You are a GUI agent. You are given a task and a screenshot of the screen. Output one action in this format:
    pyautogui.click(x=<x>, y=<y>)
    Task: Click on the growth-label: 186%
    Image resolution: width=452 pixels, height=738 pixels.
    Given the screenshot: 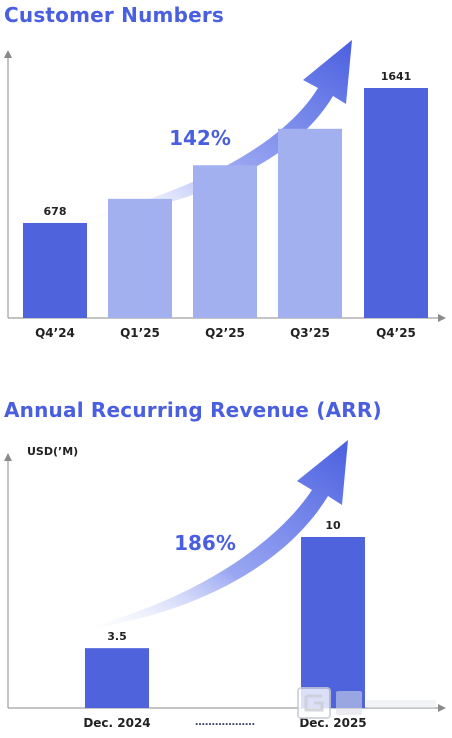 What is the action you would take?
    pyautogui.click(x=205, y=543)
    